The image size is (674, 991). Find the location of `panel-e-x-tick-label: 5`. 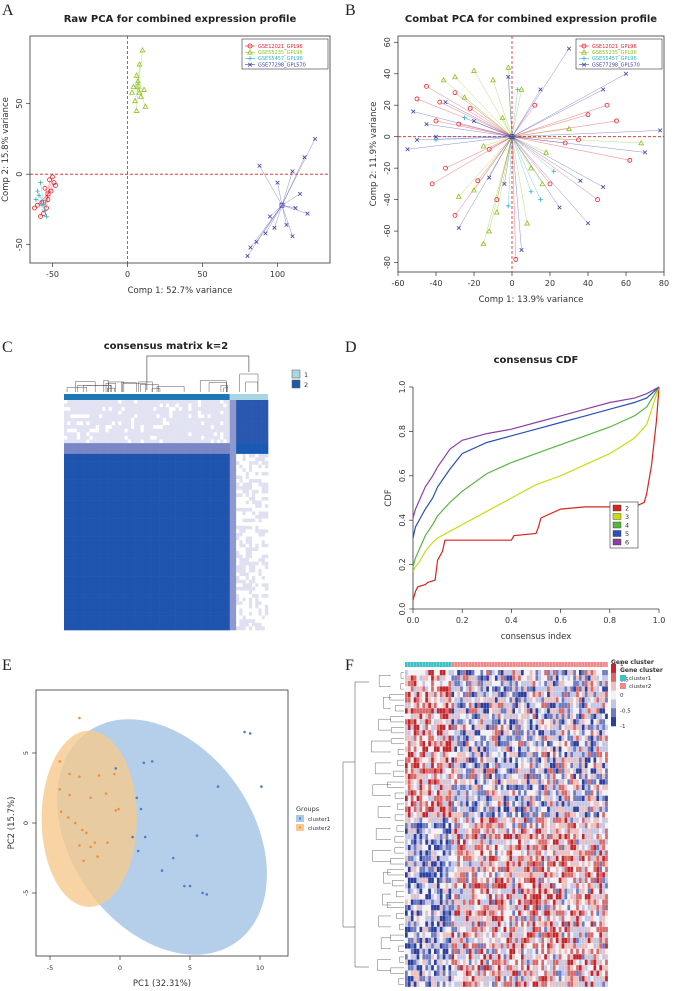

panel-e-x-tick-label: 5 is located at coordinates (190, 968).